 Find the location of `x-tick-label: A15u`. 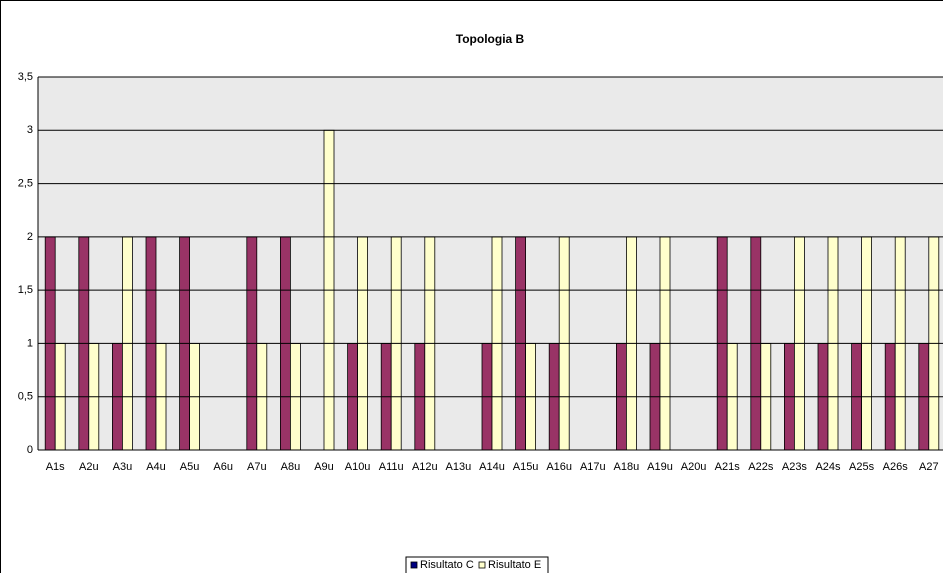

x-tick-label: A15u is located at coordinates (526, 467).